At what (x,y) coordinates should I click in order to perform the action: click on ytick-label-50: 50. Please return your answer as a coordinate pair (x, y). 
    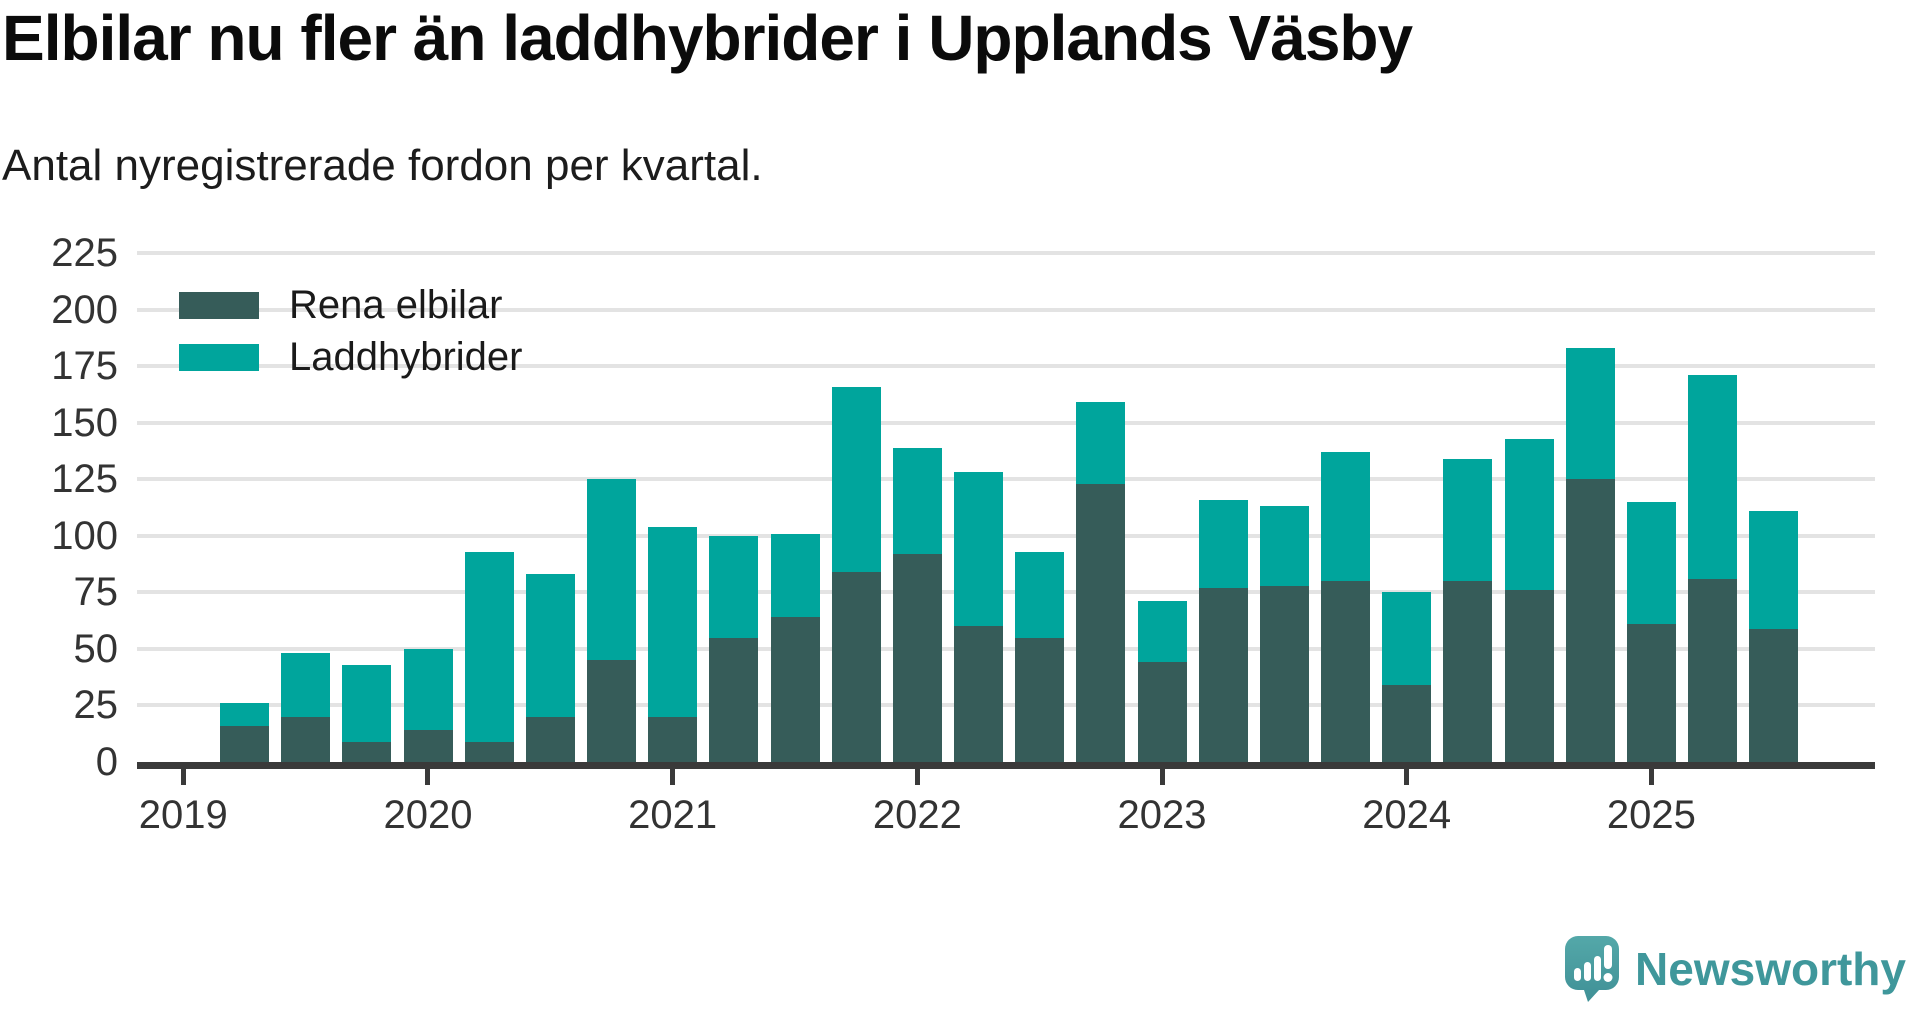
    Looking at the image, I should click on (96, 648).